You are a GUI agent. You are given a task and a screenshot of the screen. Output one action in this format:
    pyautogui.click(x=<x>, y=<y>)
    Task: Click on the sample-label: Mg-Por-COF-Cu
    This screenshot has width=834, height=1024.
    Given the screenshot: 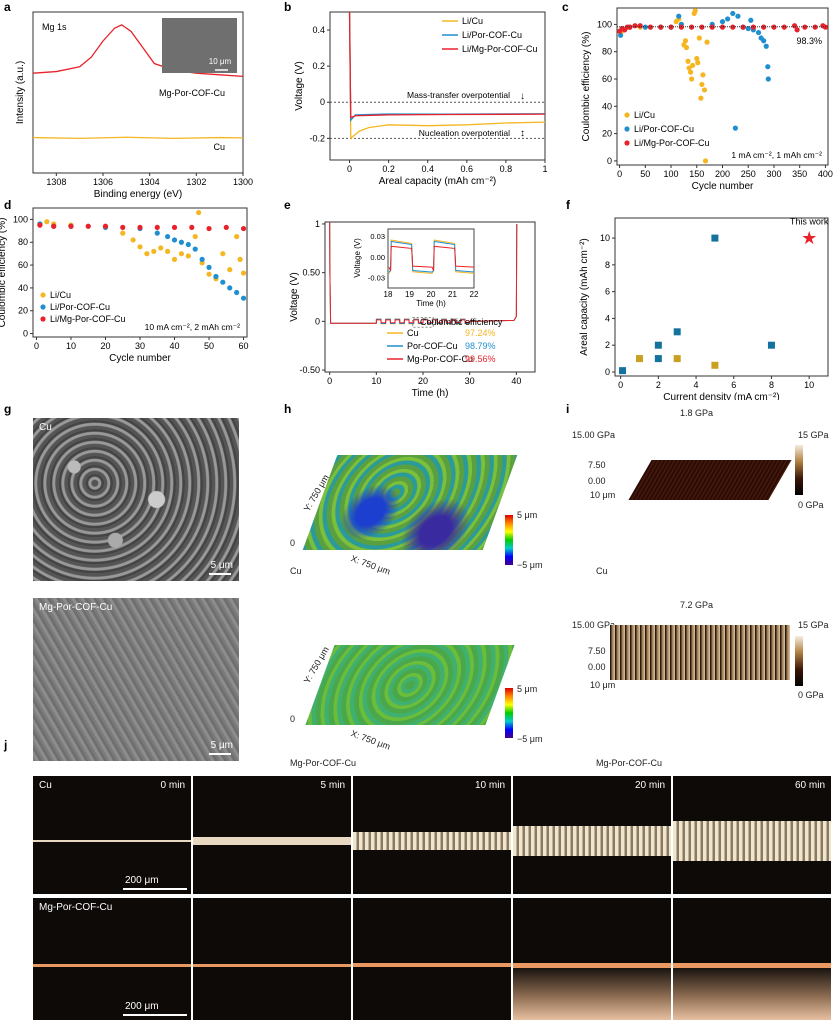 What is the action you would take?
    pyautogui.click(x=629, y=763)
    